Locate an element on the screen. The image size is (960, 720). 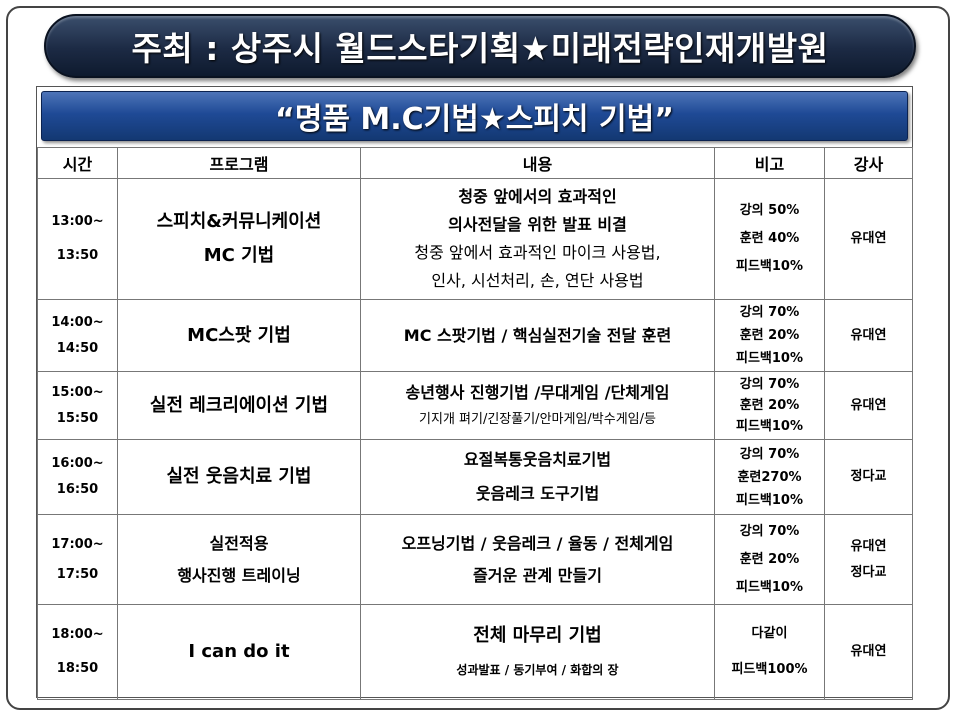
instructor-cell: 정다교 is located at coordinates (868, 477).